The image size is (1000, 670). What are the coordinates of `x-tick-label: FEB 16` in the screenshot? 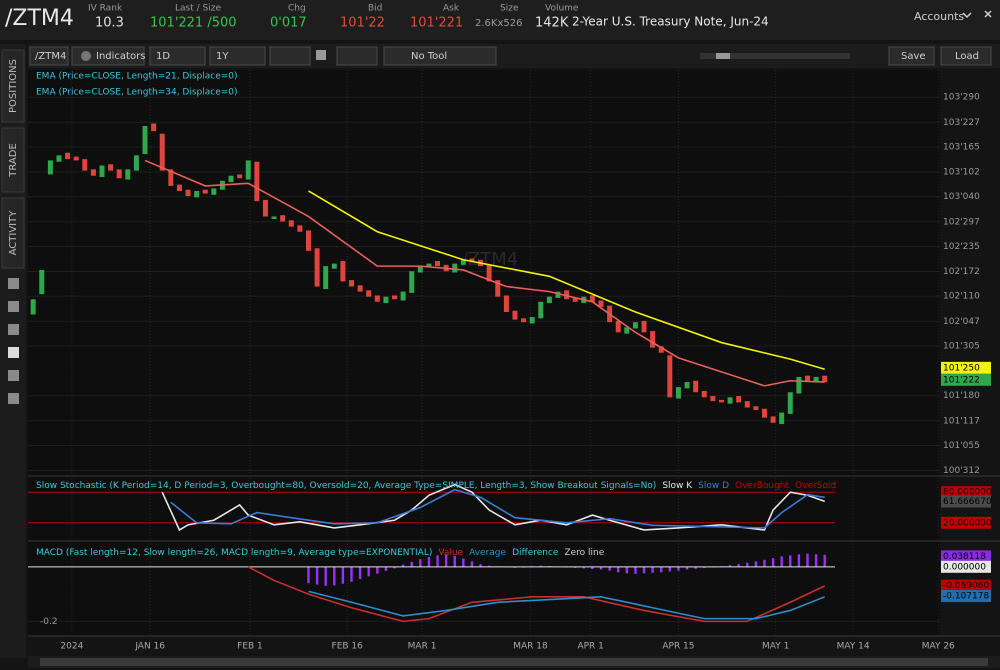 It's located at (348, 647).